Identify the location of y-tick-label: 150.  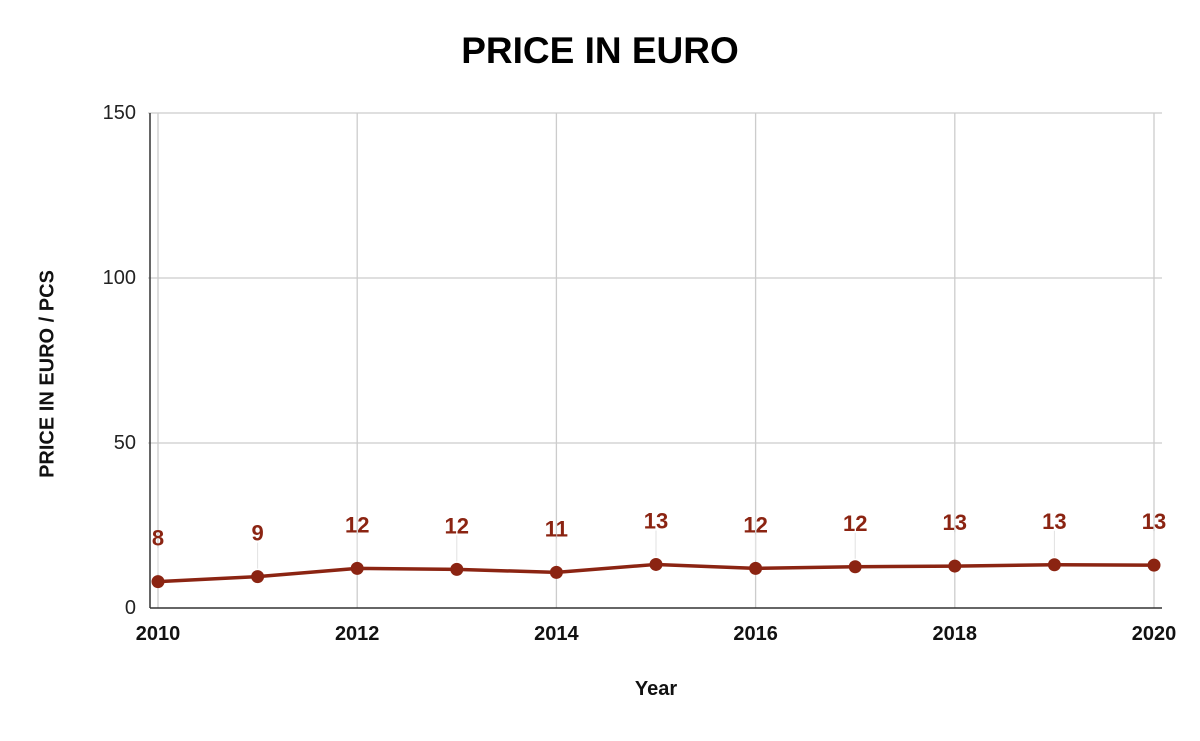
(119, 113).